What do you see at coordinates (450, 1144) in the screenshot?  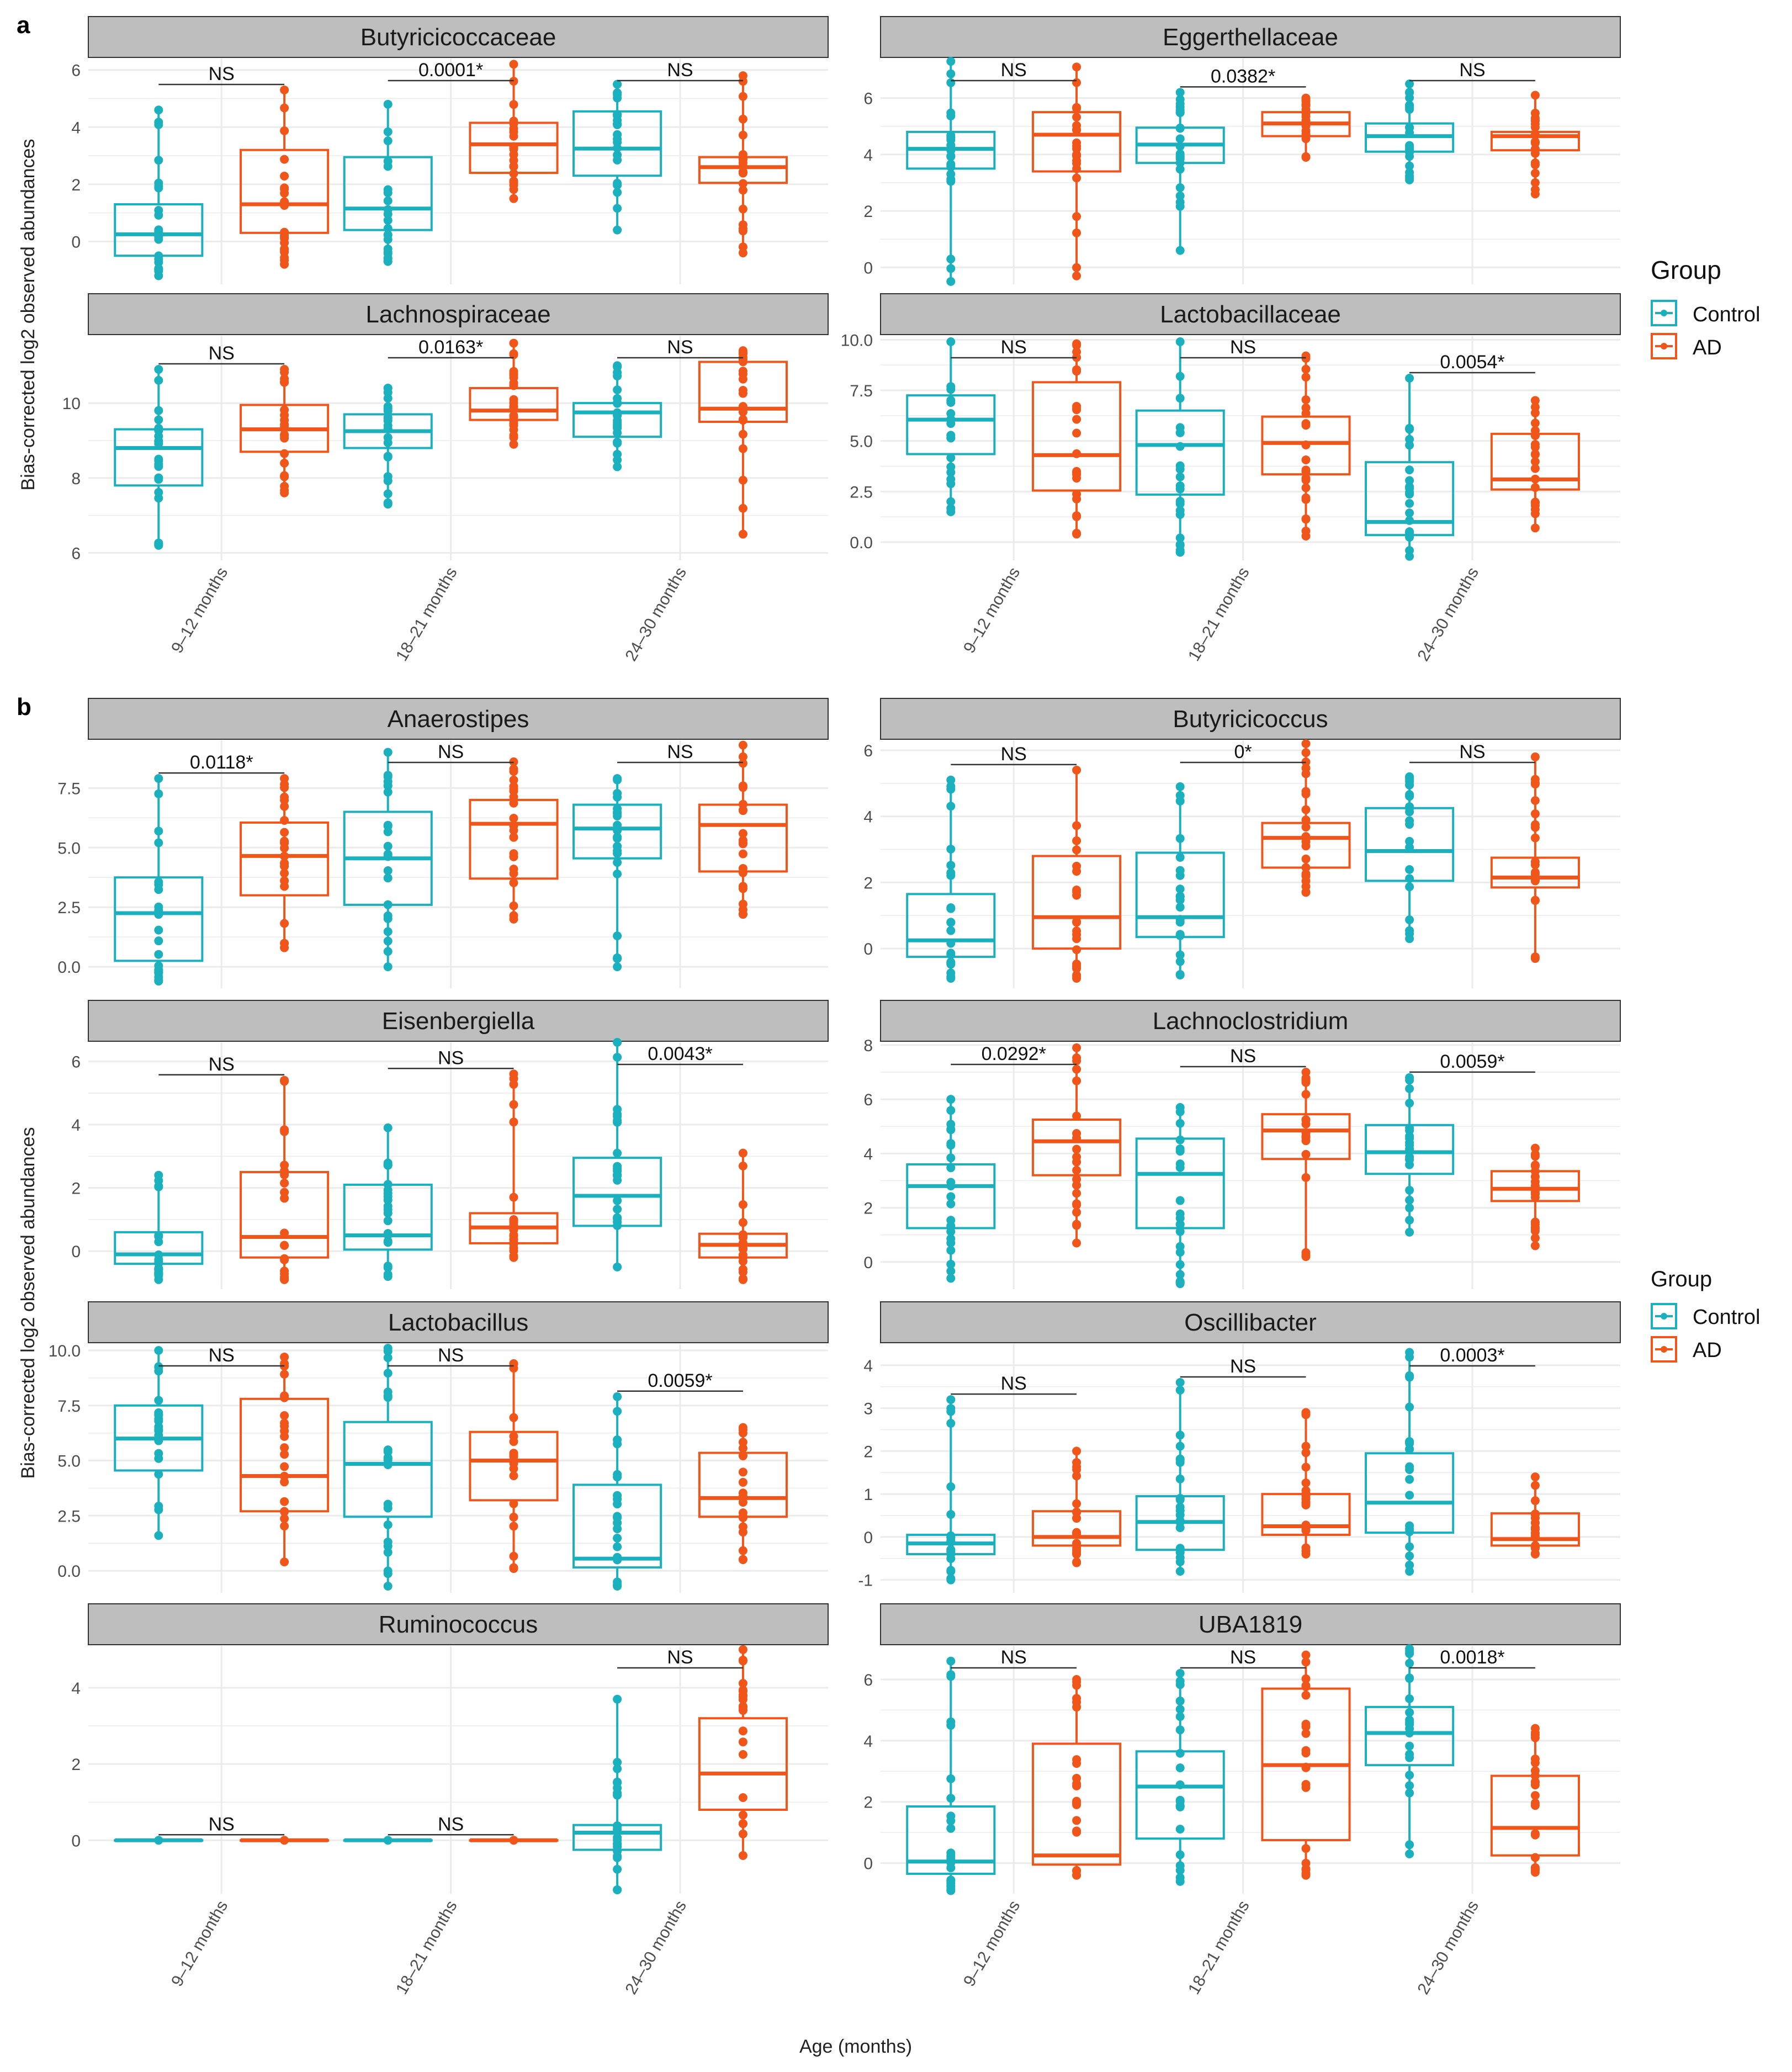 I see `facet-eisenbergiella: Eisenbergiella 0 2 4 6 NS NS 0.0043*` at bounding box center [450, 1144].